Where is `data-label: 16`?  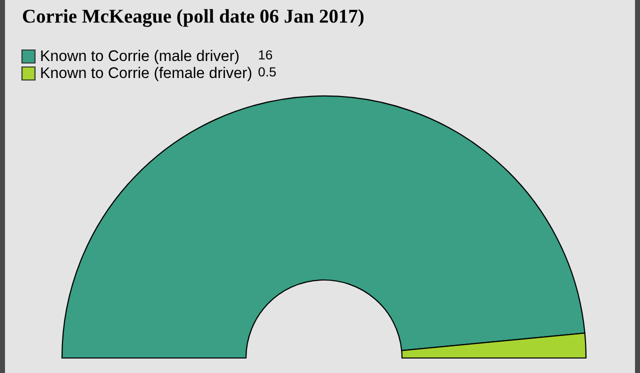 data-label: 16 is located at coordinates (265, 55).